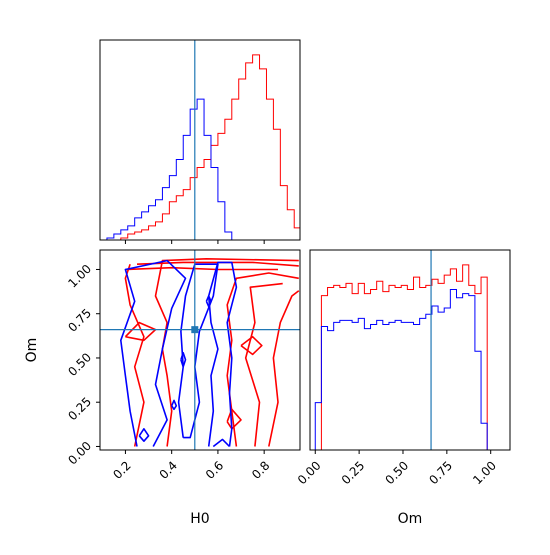  What do you see at coordinates (214, 469) in the screenshot?
I see `h0-tick-label: 0.6` at bounding box center [214, 469].